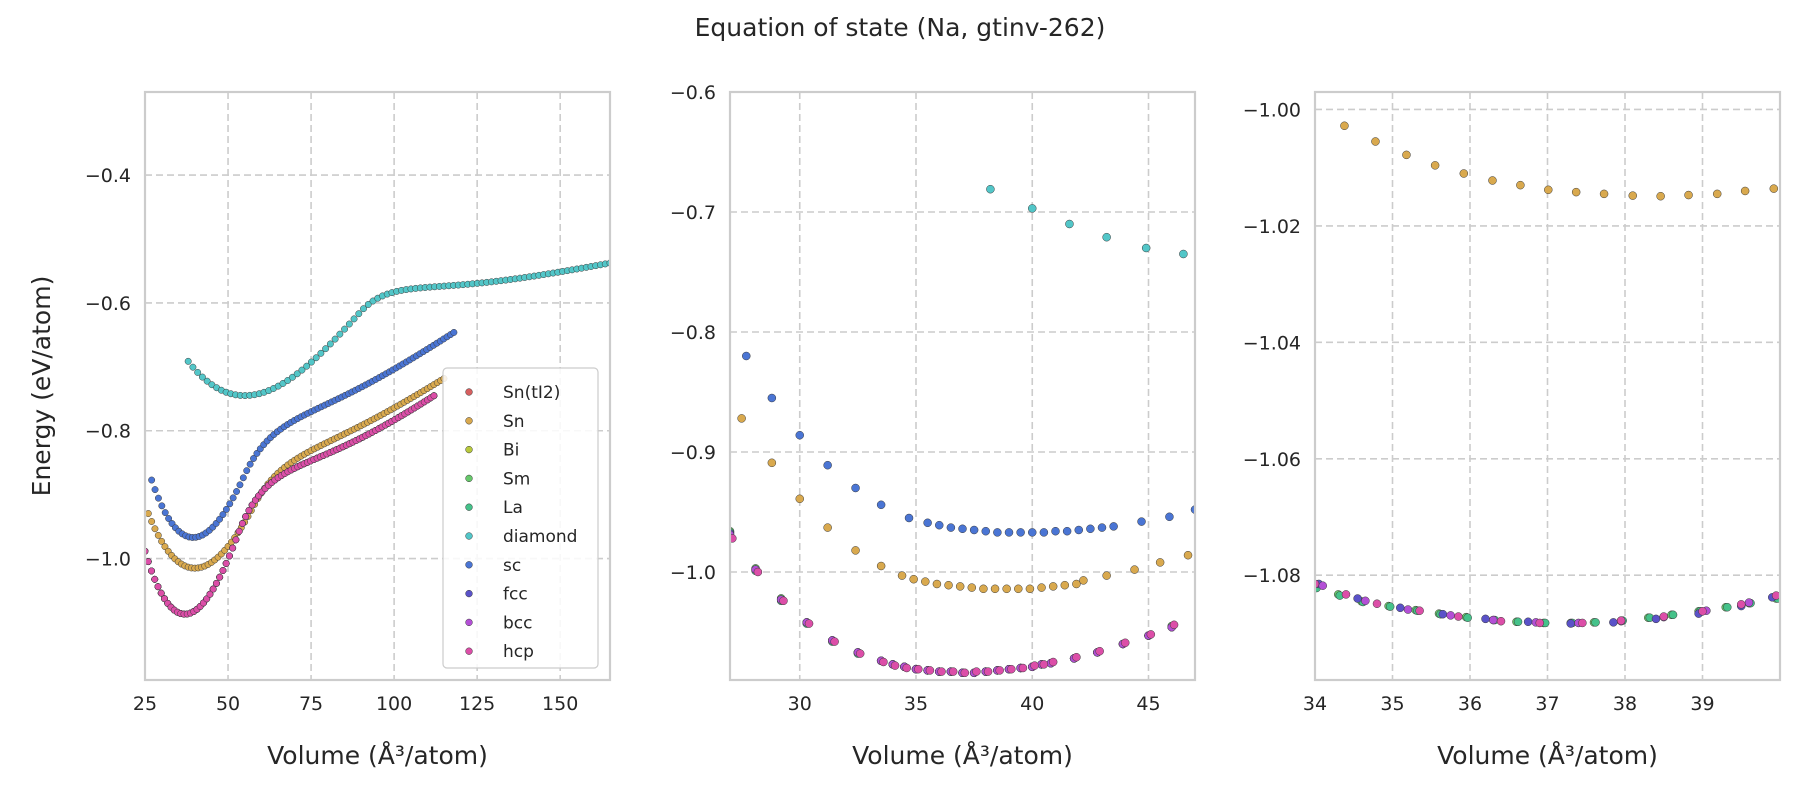  What do you see at coordinates (494, 508) in the screenshot?
I see `legend-entry: La` at bounding box center [494, 508].